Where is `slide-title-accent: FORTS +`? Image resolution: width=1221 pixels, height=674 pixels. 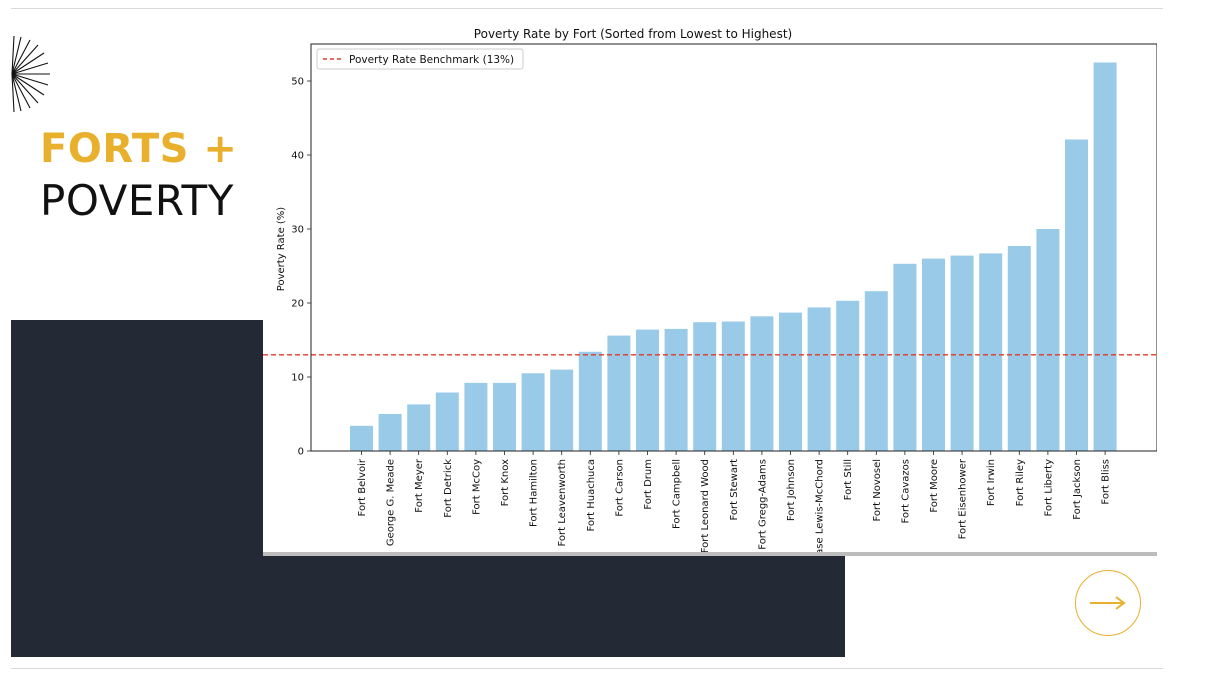 slide-title-accent: FORTS + is located at coordinates (139, 149).